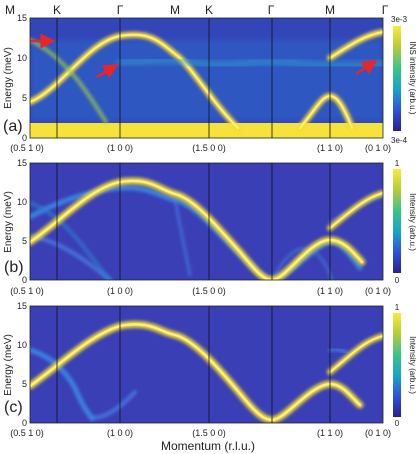  Describe the element at coordinates (206, 130) in the screenshot. I see `panel-a-elastic-line` at that location.